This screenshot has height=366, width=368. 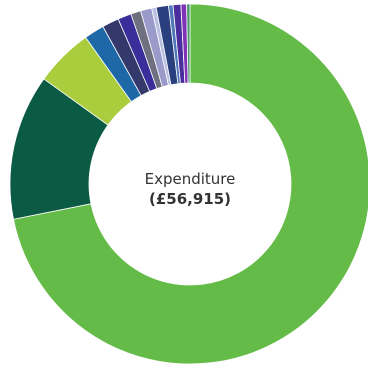 I want to click on center-value: (£56,915), so click(x=190, y=199).